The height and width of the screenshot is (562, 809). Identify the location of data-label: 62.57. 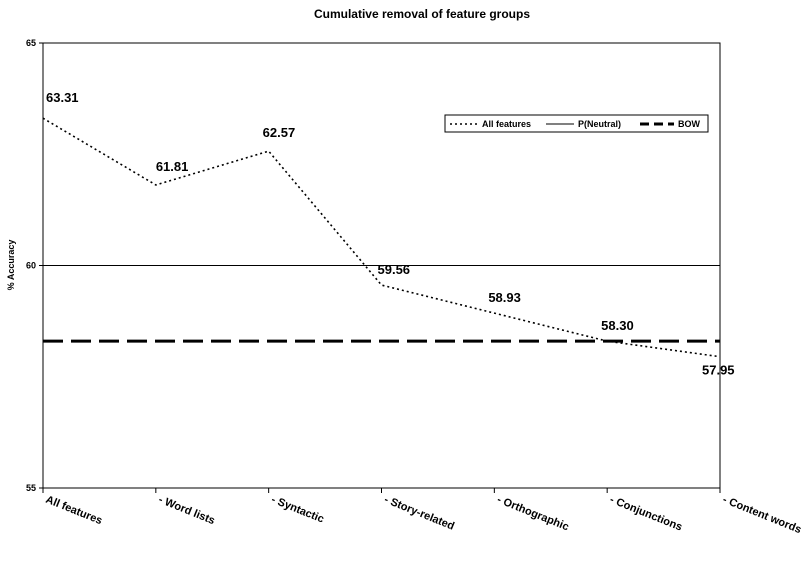
(279, 132).